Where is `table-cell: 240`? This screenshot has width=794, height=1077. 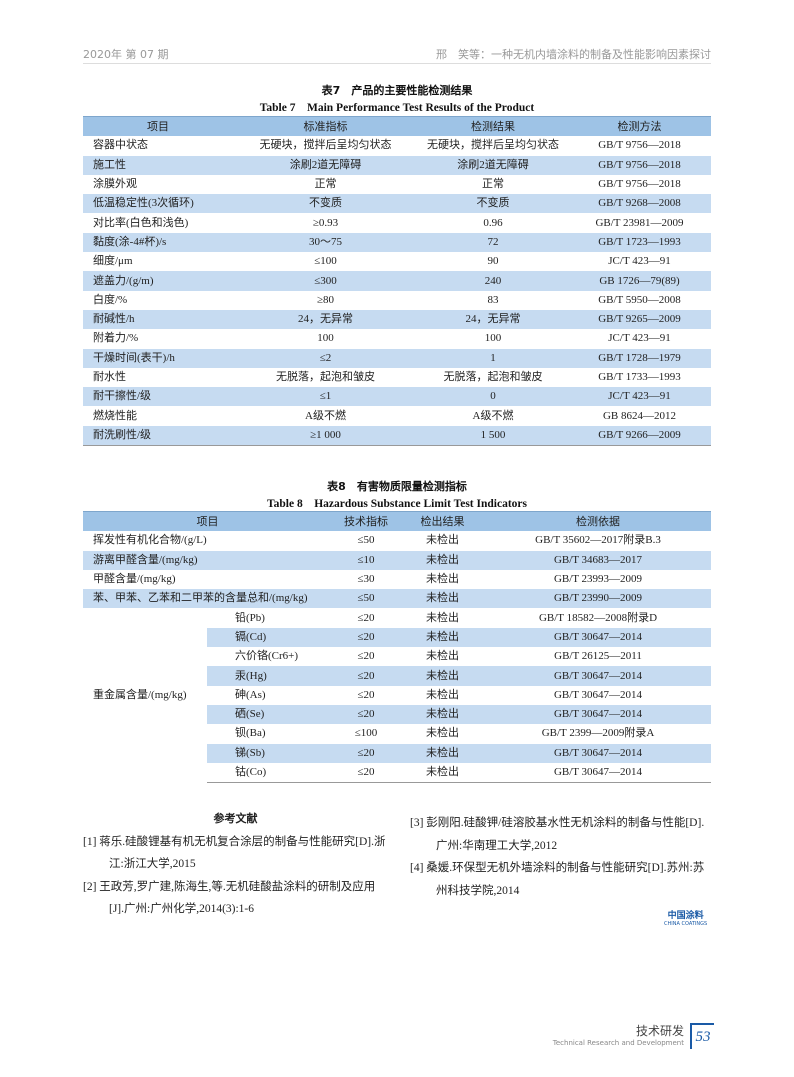
table-cell: 240 is located at coordinates (493, 280).